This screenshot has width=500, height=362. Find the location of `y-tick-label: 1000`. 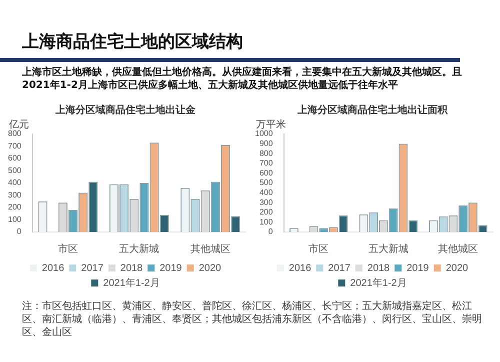

y-tick-label: 1000 is located at coordinates (264, 133).